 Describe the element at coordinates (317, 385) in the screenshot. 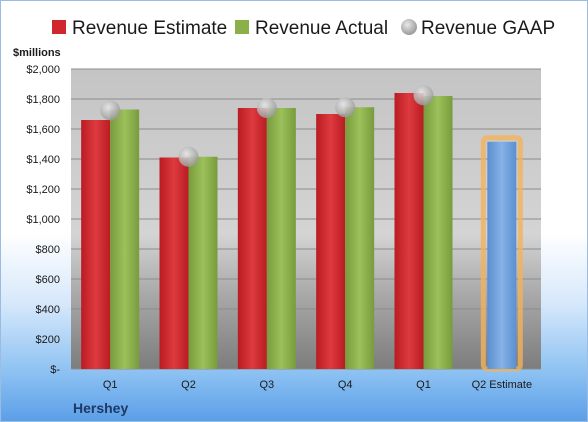

I see `x-axis-ticks: Q1 Q2 Q3 Q4 Q1 Q2 Estimate` at that location.